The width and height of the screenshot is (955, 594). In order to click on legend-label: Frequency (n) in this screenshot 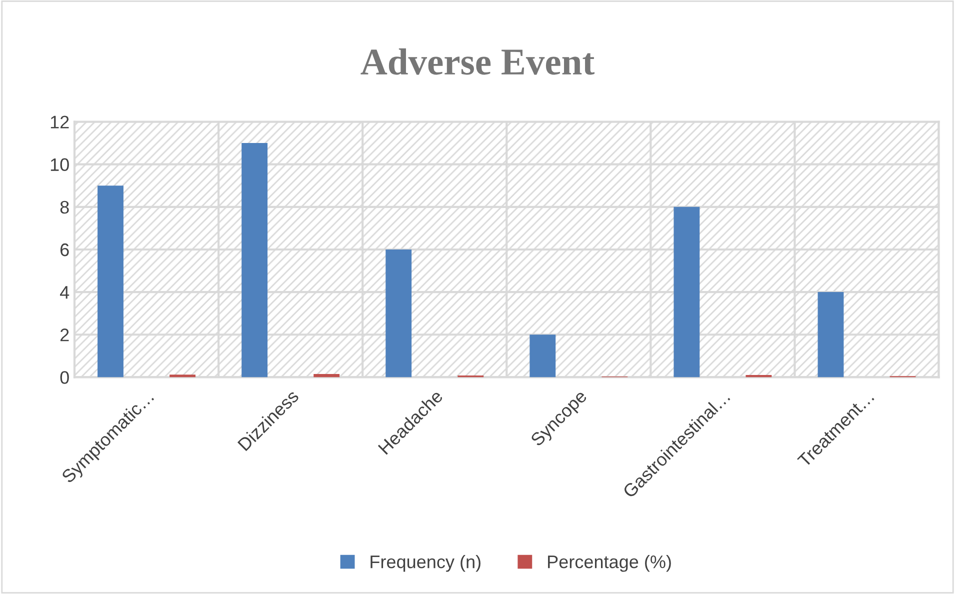, I will do `click(425, 563)`.